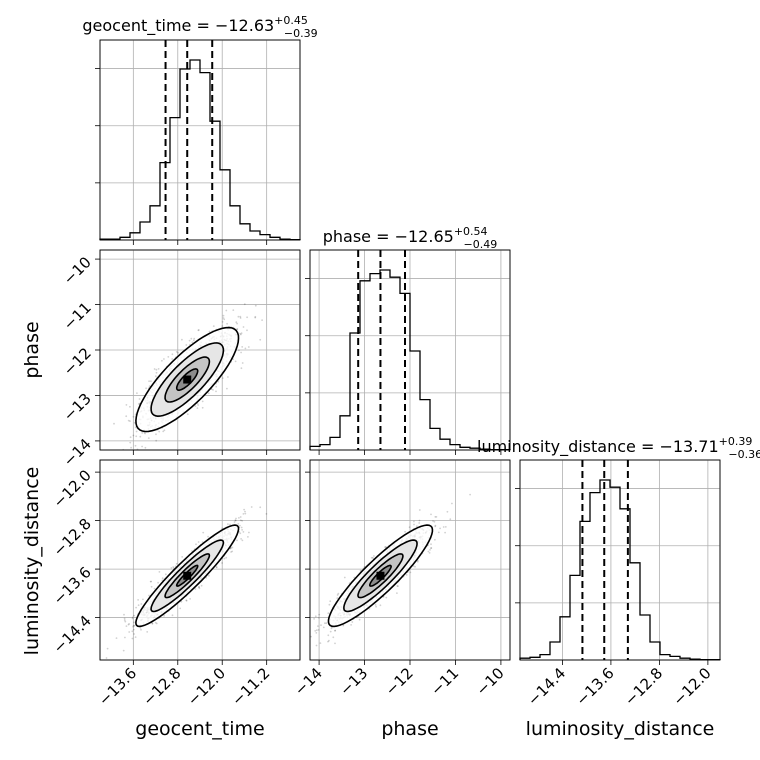 This screenshot has height=760, width=760. What do you see at coordinates (618, 448) in the screenshot?
I see `title-luminosity-distance: luminosity_distance = −13.71+0.39 −0.36` at bounding box center [618, 448].